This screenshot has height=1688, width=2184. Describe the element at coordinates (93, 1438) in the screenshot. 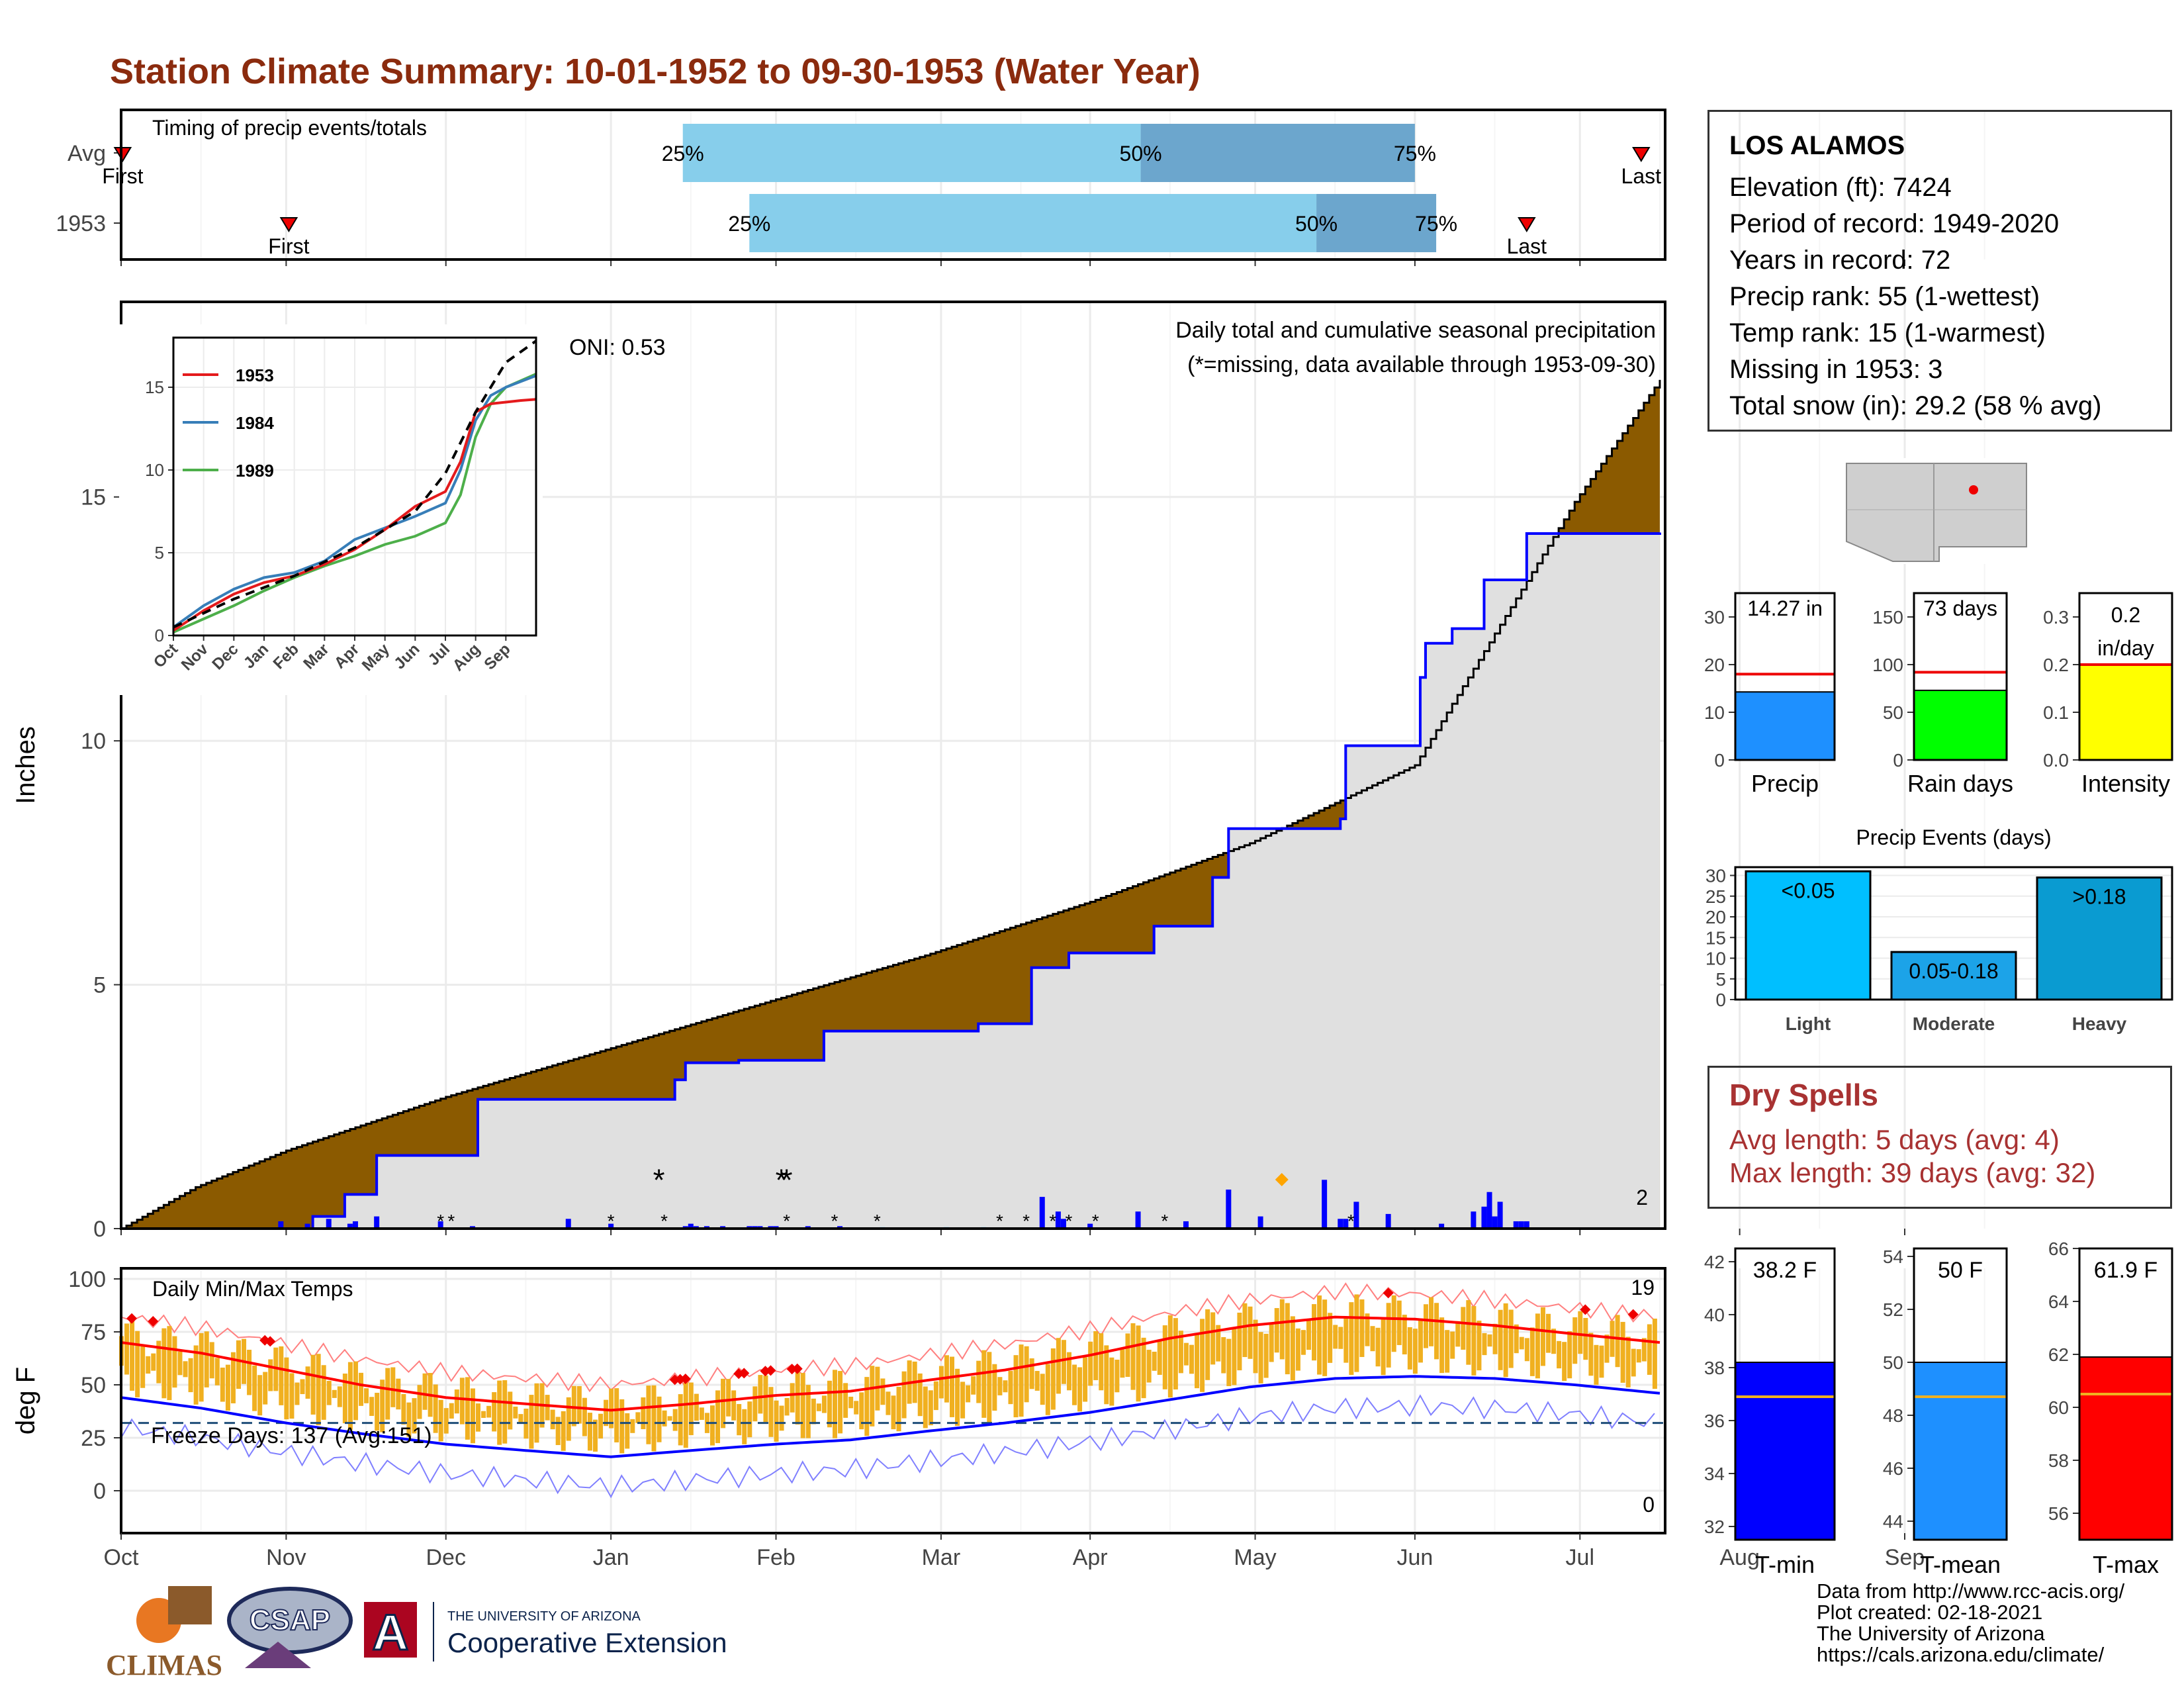

I see `temp-y-tick-label: 25` at that location.